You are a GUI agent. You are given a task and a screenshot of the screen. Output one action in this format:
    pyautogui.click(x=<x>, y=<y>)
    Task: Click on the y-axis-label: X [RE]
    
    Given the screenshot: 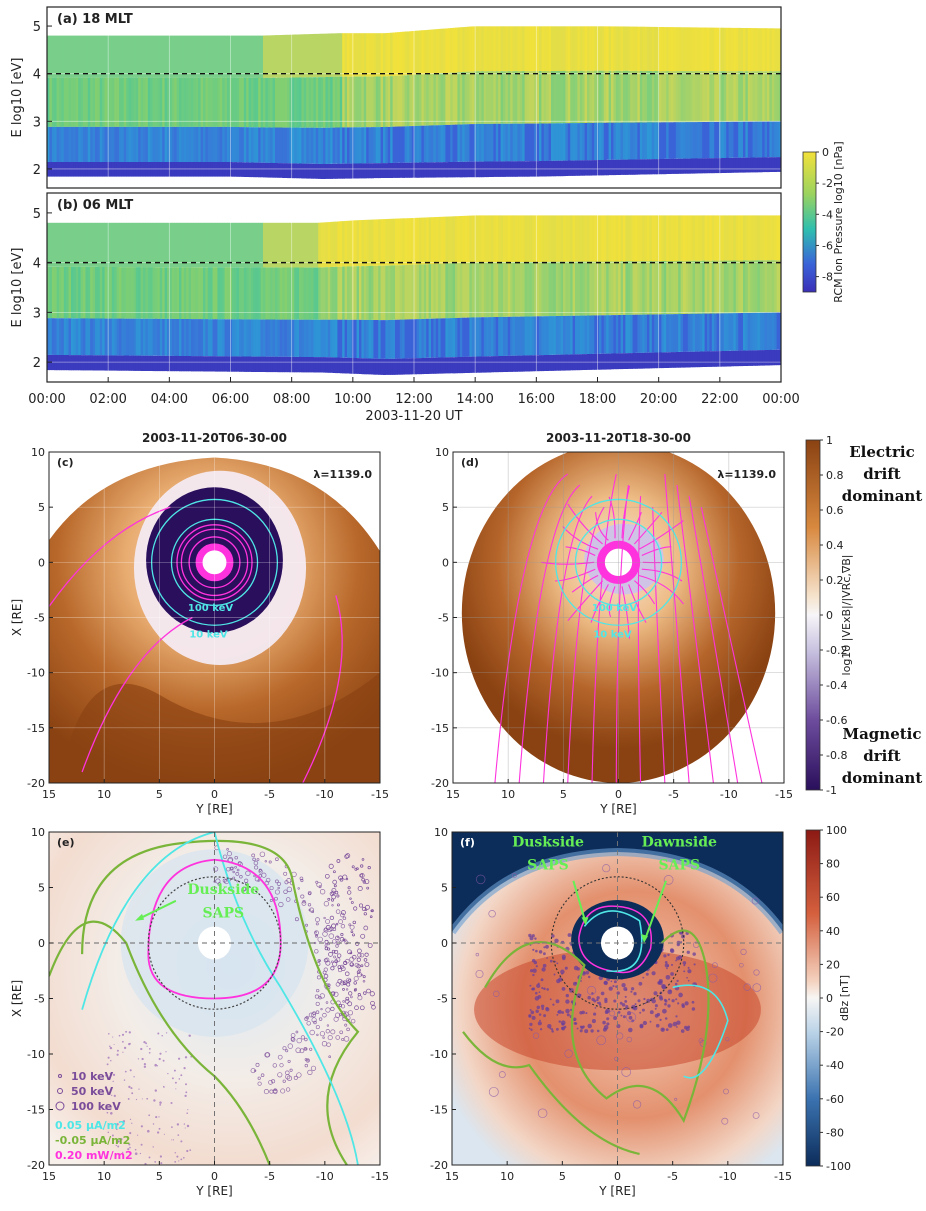 What is the action you would take?
    pyautogui.click(x=17, y=998)
    